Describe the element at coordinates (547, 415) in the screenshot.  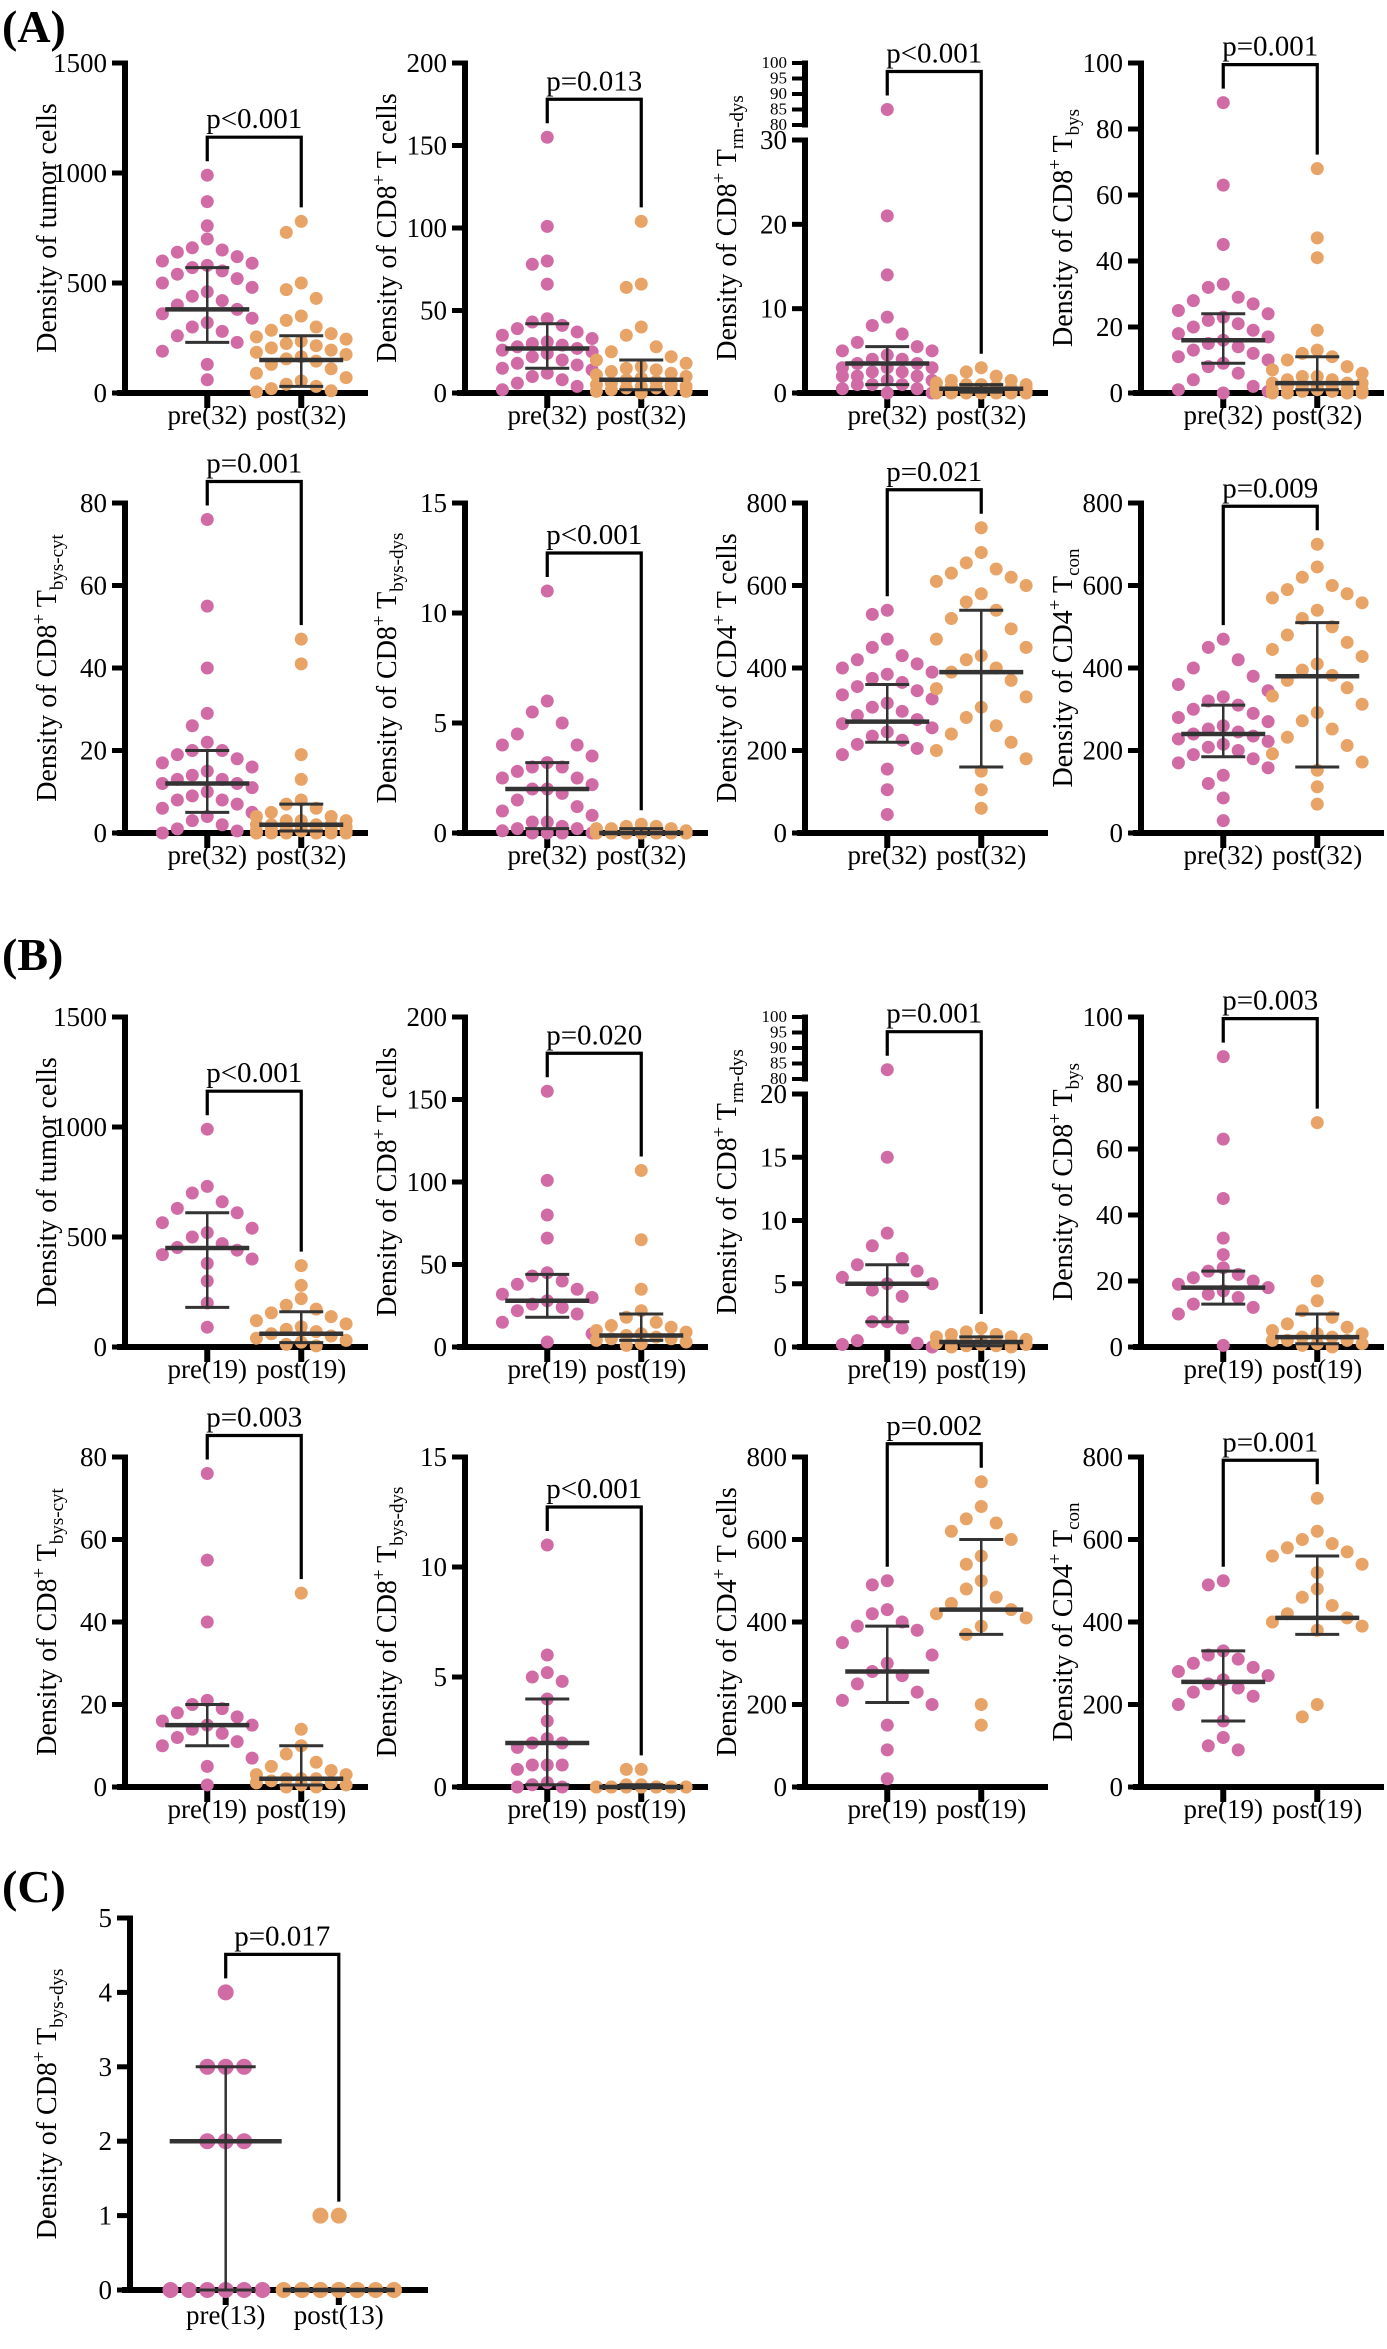
I see `x-category-label: pre(32)` at that location.